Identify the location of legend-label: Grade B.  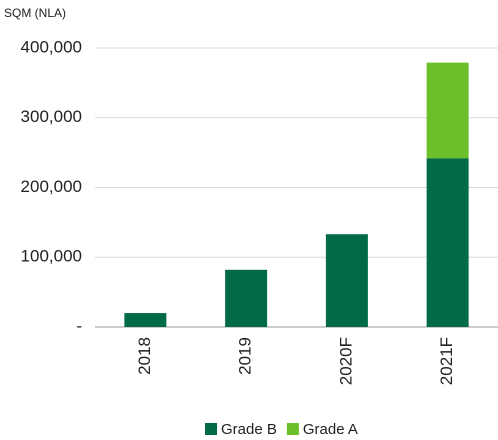
(249, 429).